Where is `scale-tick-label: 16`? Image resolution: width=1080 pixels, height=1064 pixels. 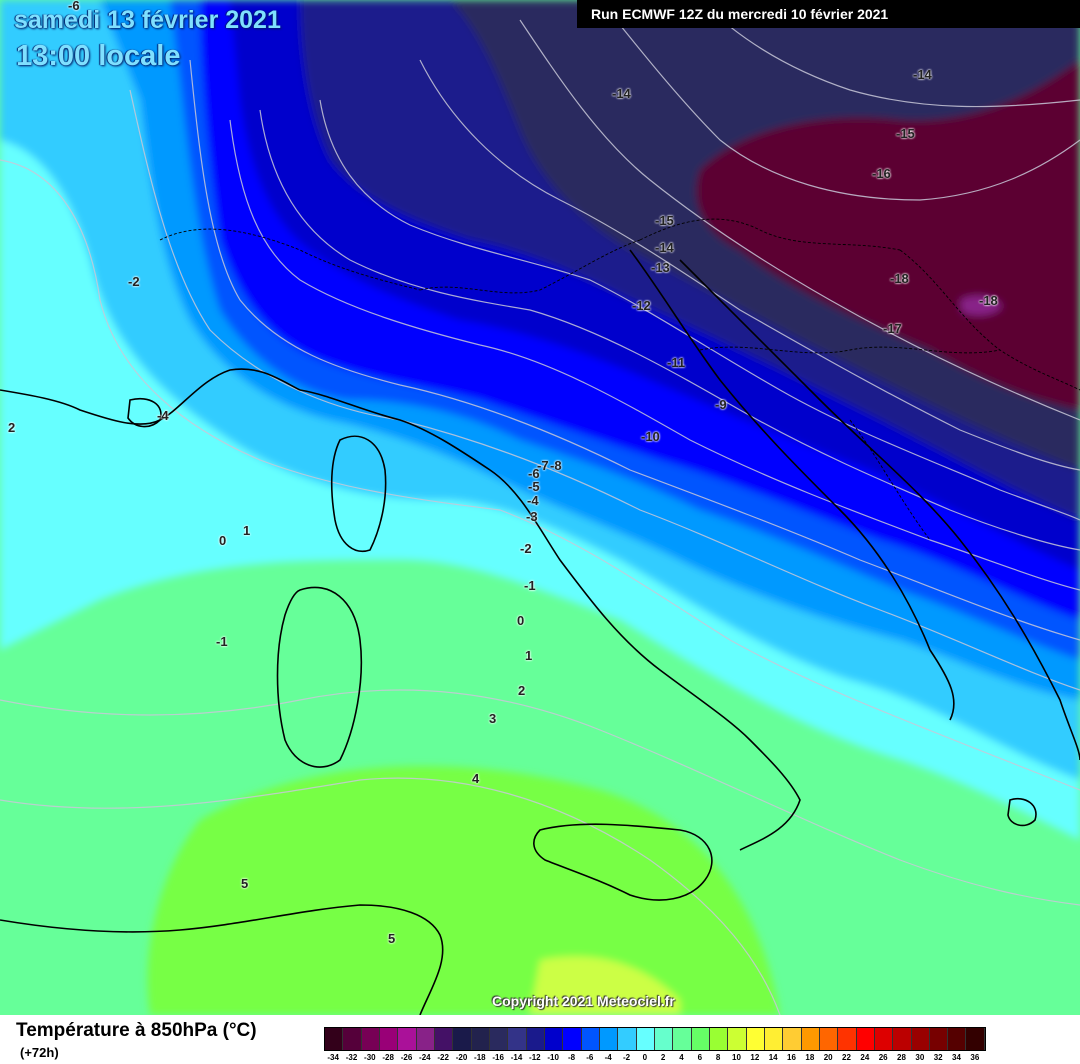
scale-tick-label: 16 is located at coordinates (791, 1057).